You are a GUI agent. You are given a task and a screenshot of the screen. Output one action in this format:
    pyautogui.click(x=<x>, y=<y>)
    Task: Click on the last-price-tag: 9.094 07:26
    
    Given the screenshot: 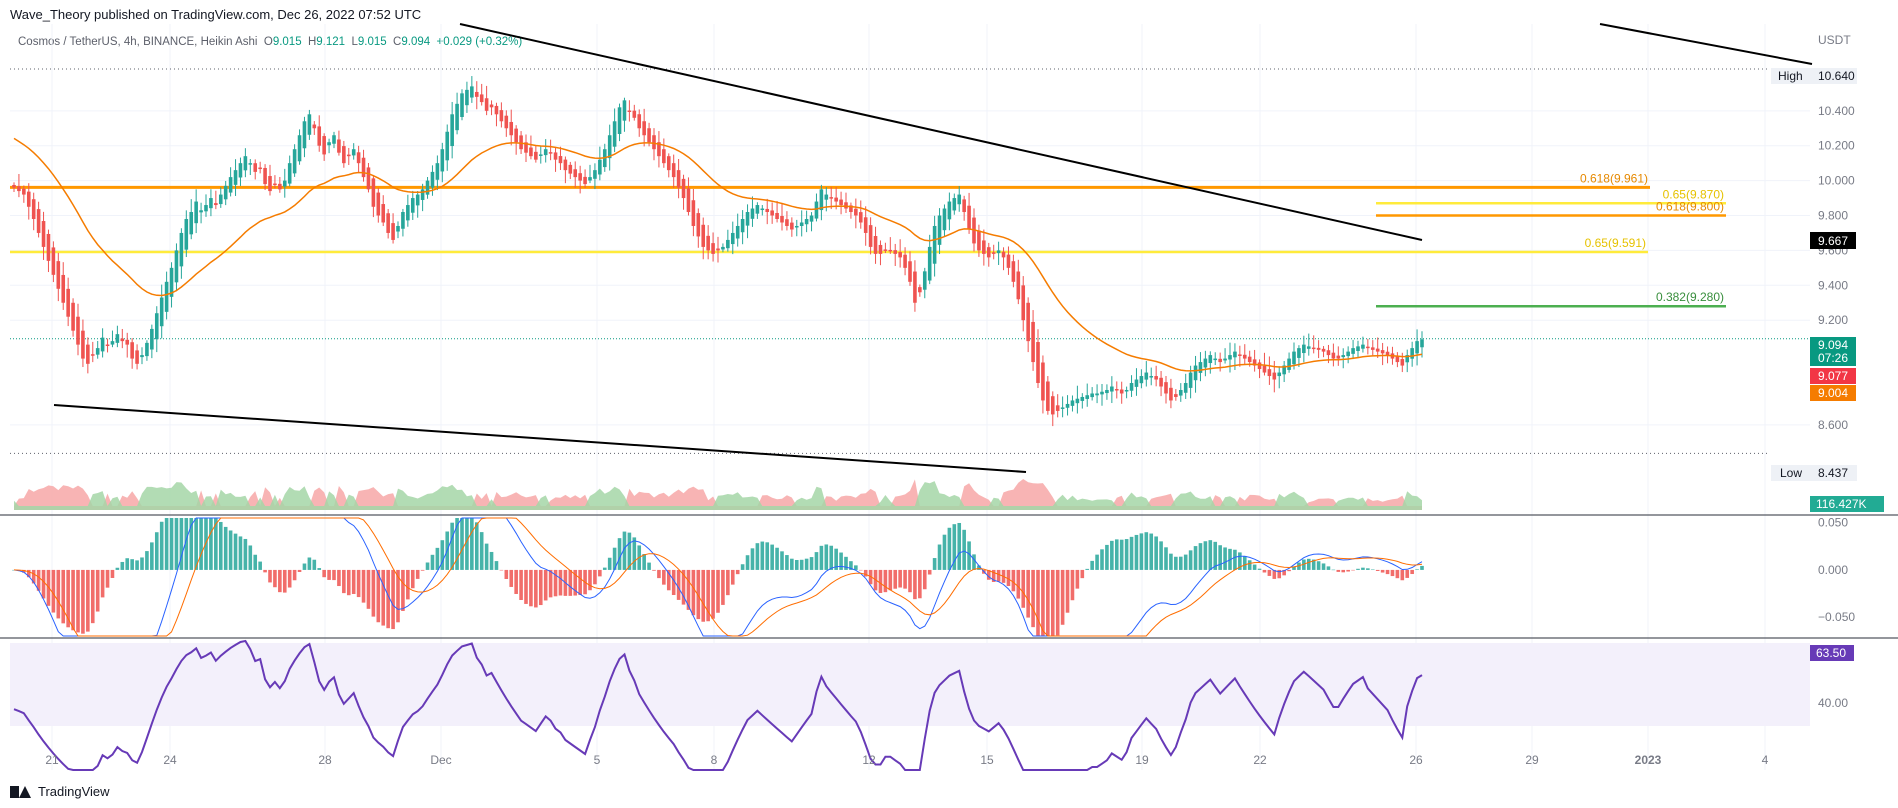 What is the action you would take?
    pyautogui.click(x=1833, y=351)
    